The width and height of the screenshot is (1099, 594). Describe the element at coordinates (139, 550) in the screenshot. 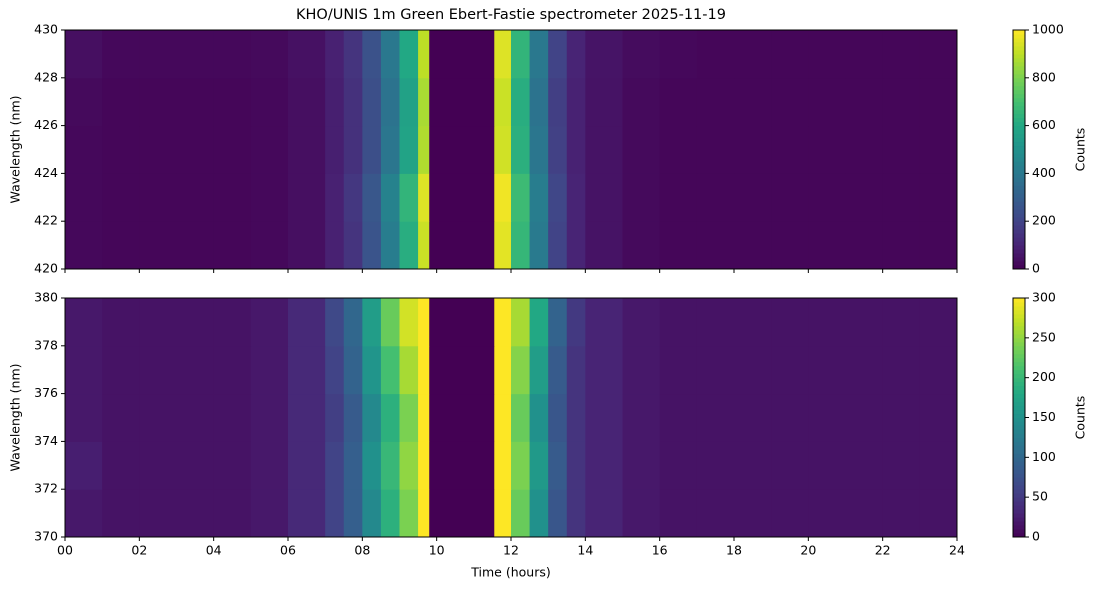

I see `x-tick-label: 02` at that location.